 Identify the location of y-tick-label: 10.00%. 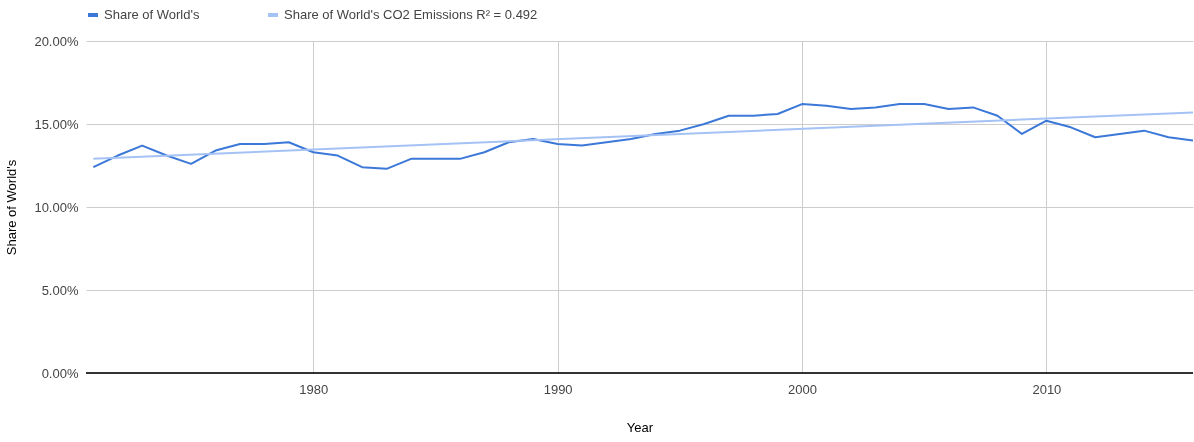
(56, 207).